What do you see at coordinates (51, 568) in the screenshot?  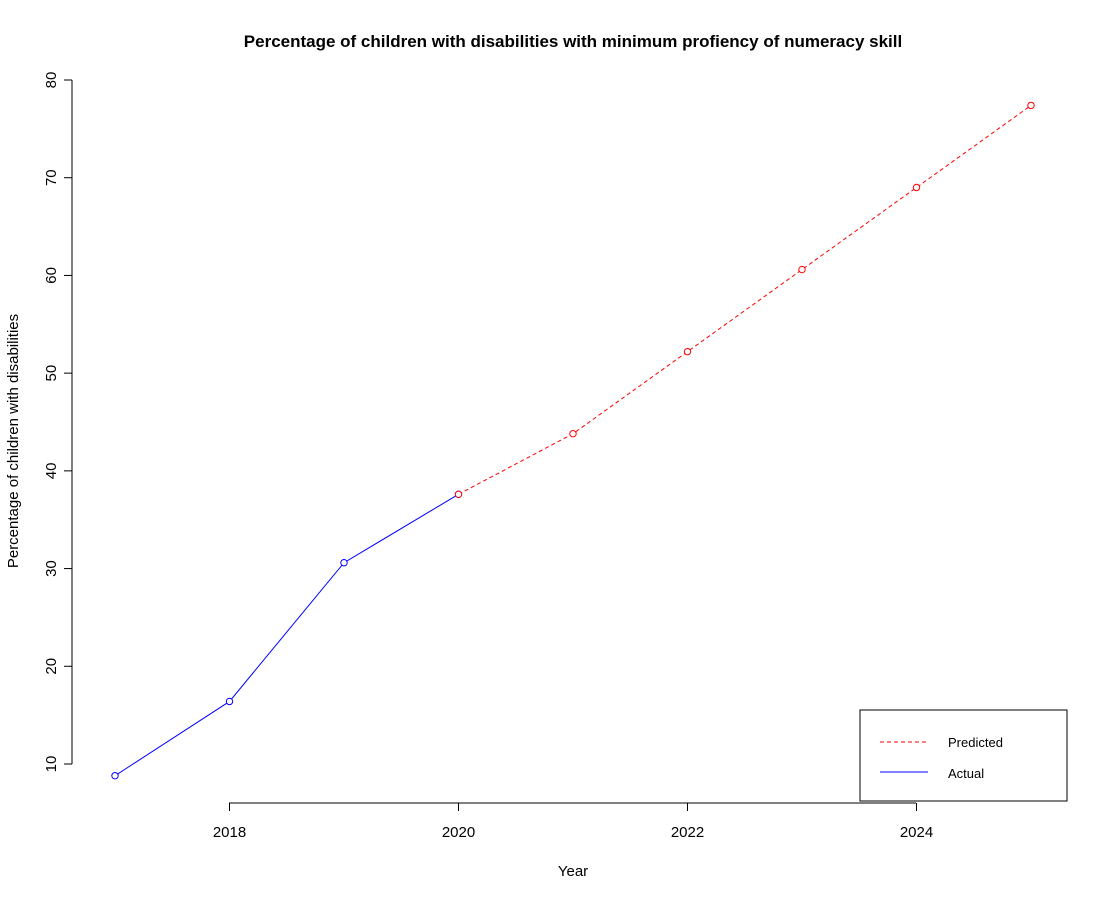 I see `y-tick-label: 30` at bounding box center [51, 568].